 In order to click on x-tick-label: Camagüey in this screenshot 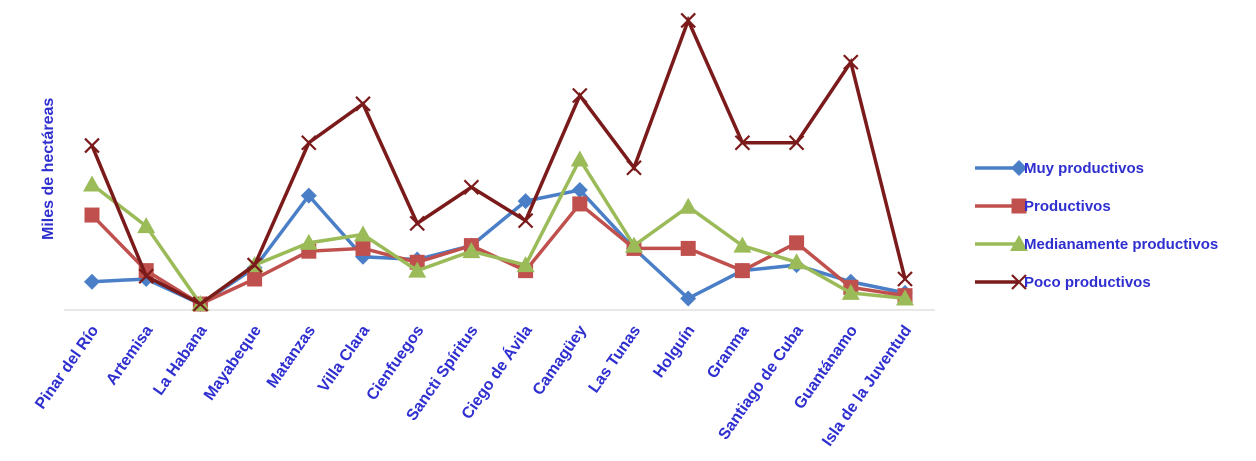, I will do `click(560, 360)`.